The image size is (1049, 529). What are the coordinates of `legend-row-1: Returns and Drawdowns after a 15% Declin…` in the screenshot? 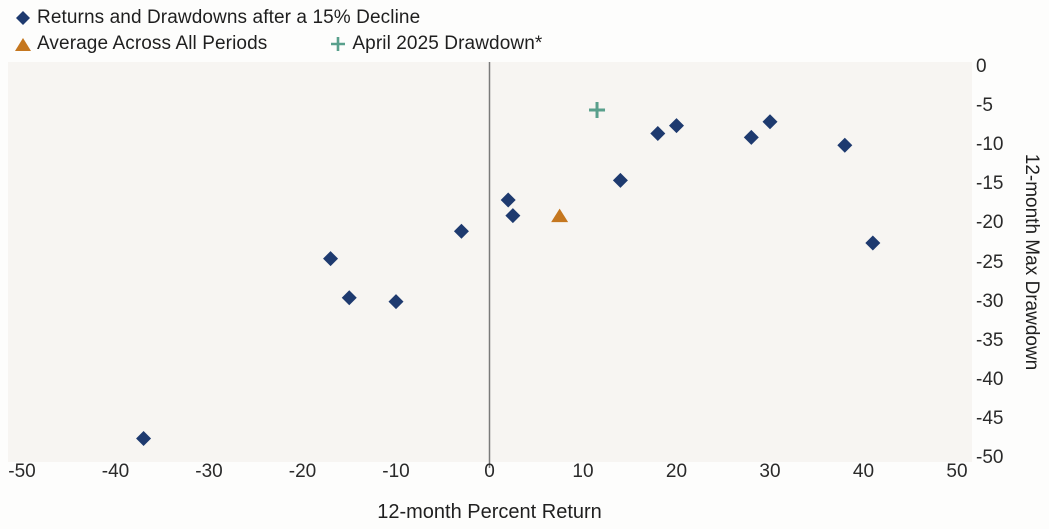 It's located at (278, 18).